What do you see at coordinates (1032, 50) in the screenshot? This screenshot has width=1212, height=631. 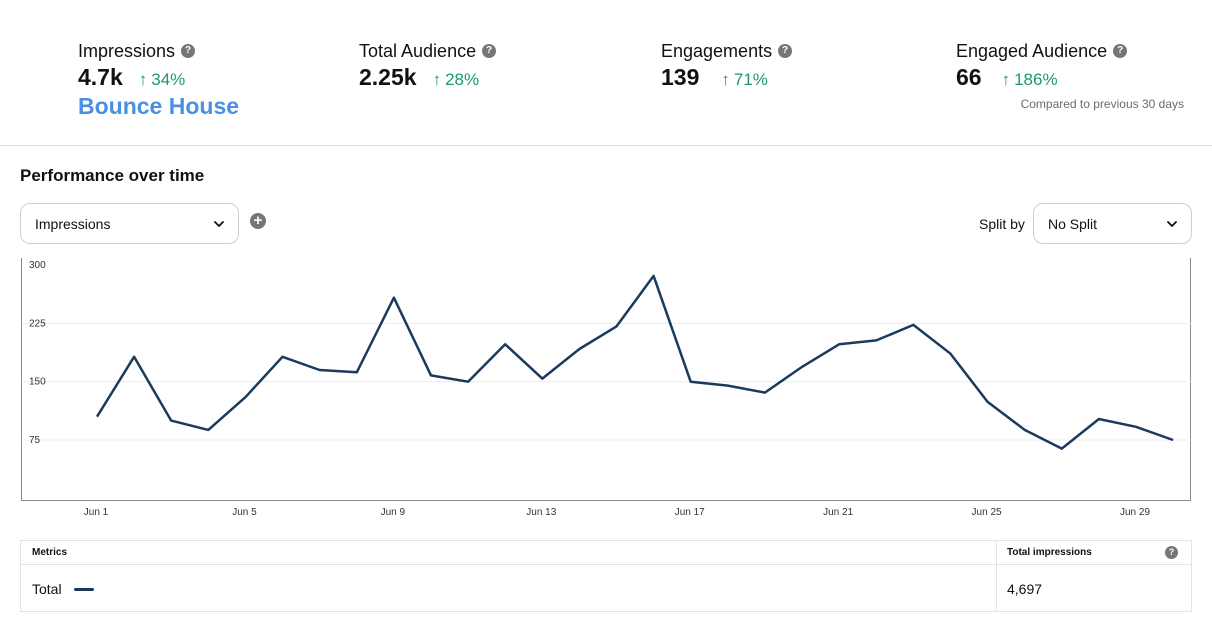 I see `stat-label: Engaged Audience` at bounding box center [1032, 50].